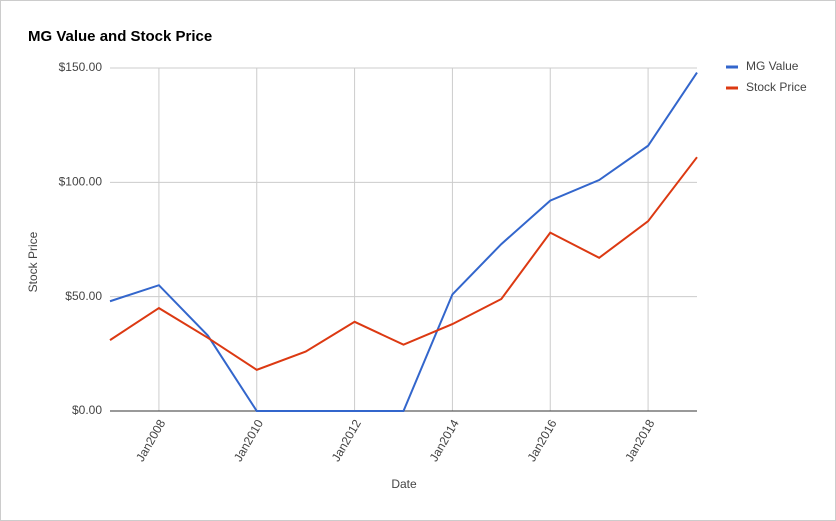  Describe the element at coordinates (81, 182) in the screenshot. I see `y-tick-label: $100.00` at that location.